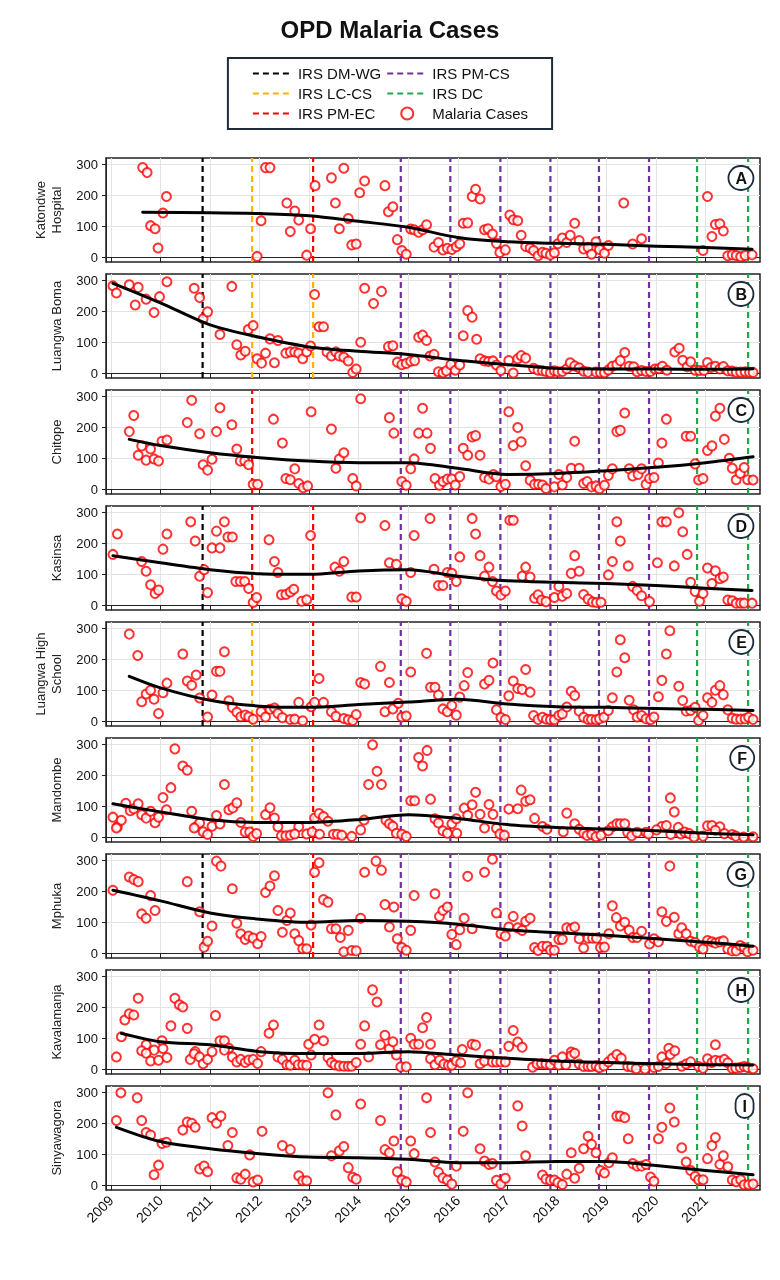 The height and width of the screenshot is (1280, 780). I want to click on legend-label: IRS LC-CS, so click(335, 93).